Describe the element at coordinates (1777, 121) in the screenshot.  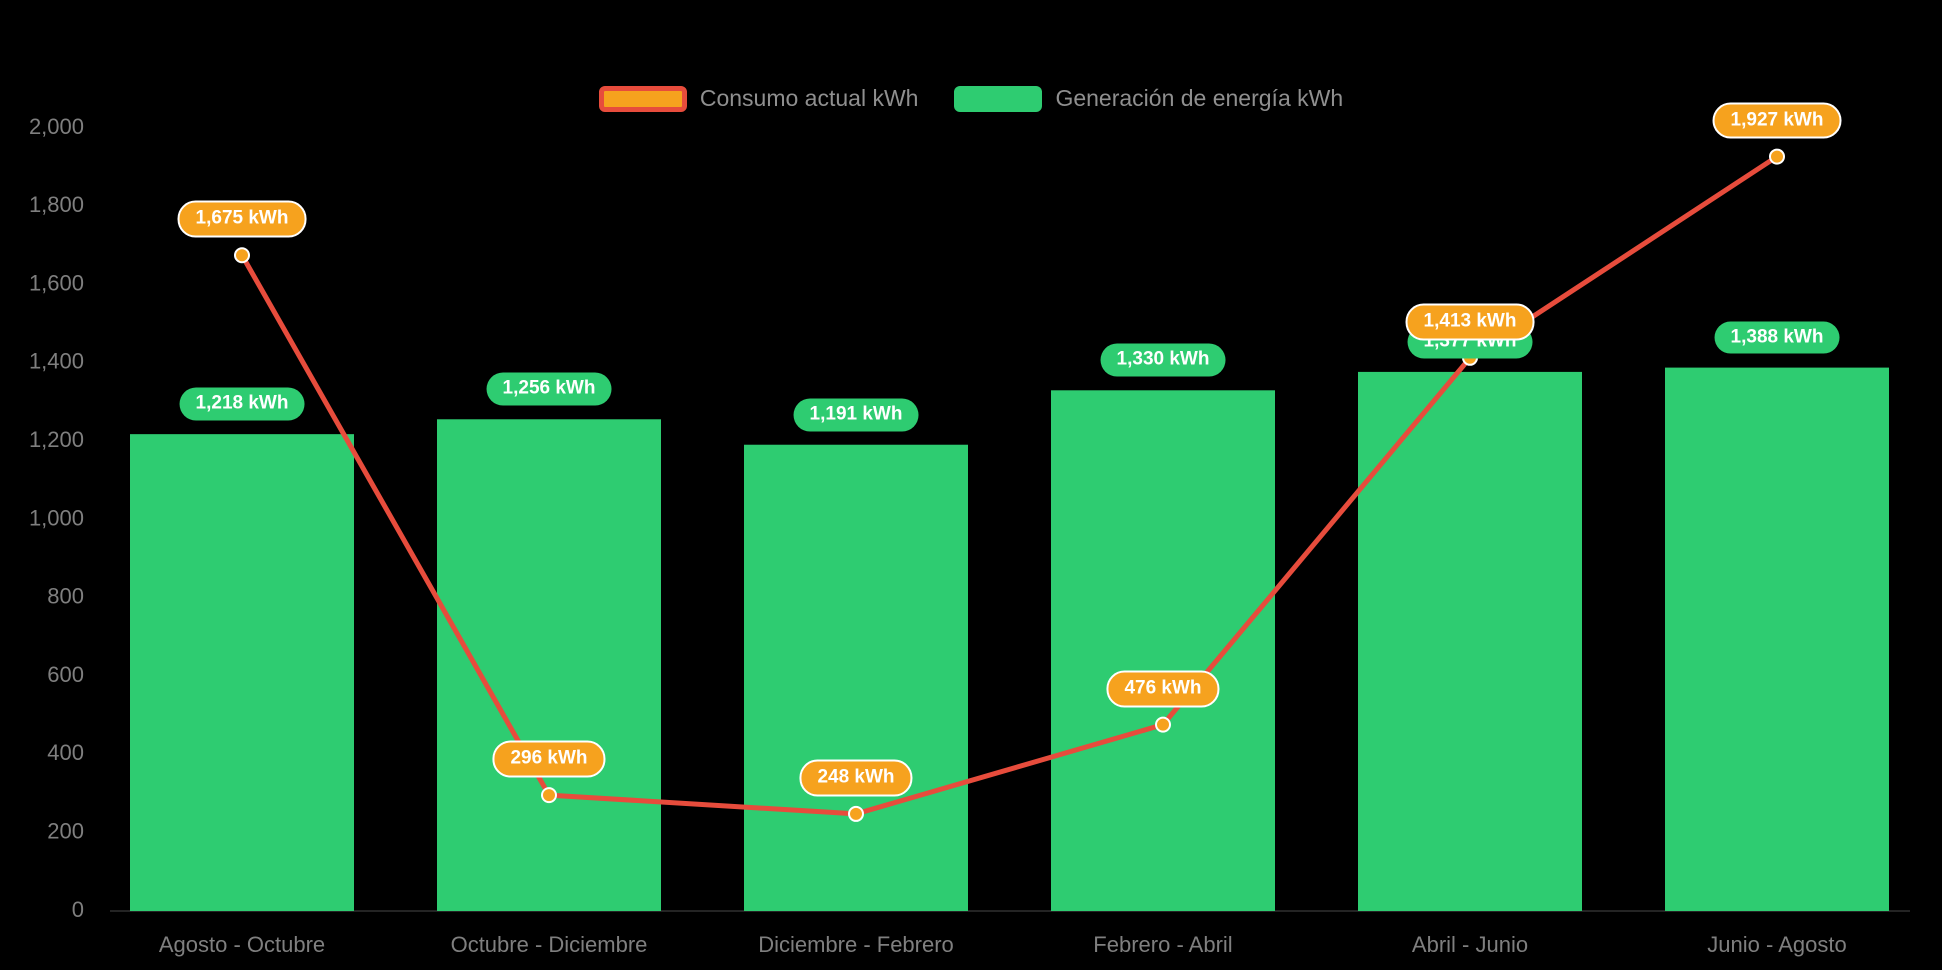
I see `line-value-label: 1,927 kWh` at that location.